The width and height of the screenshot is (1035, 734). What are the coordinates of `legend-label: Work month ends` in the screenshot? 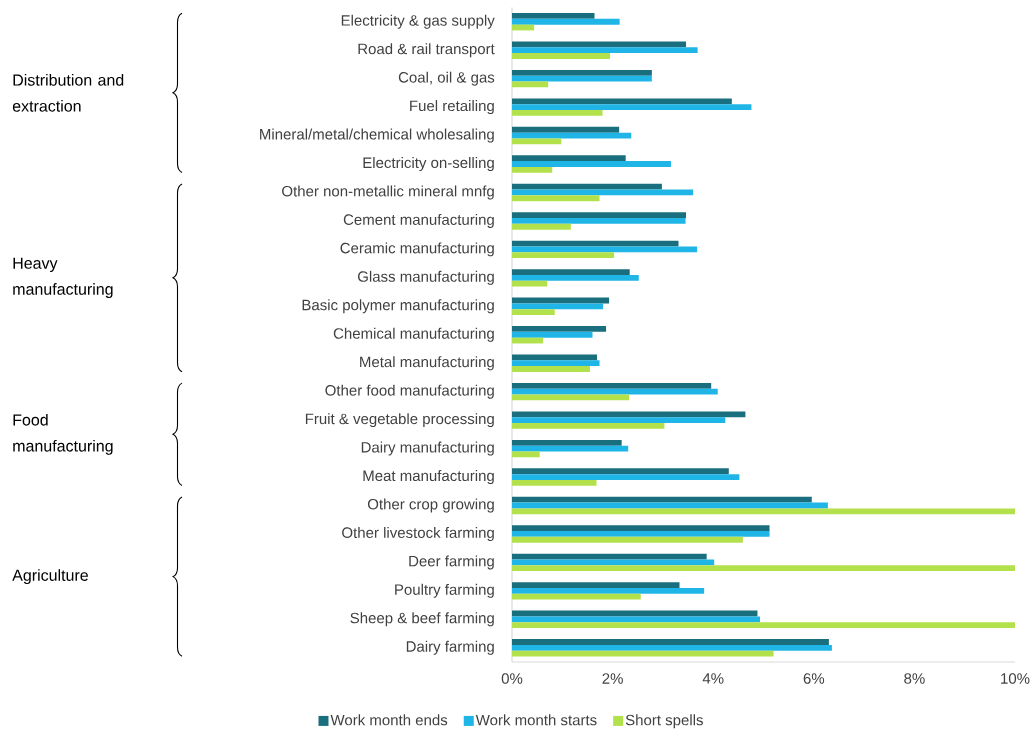 It's located at (389, 720).